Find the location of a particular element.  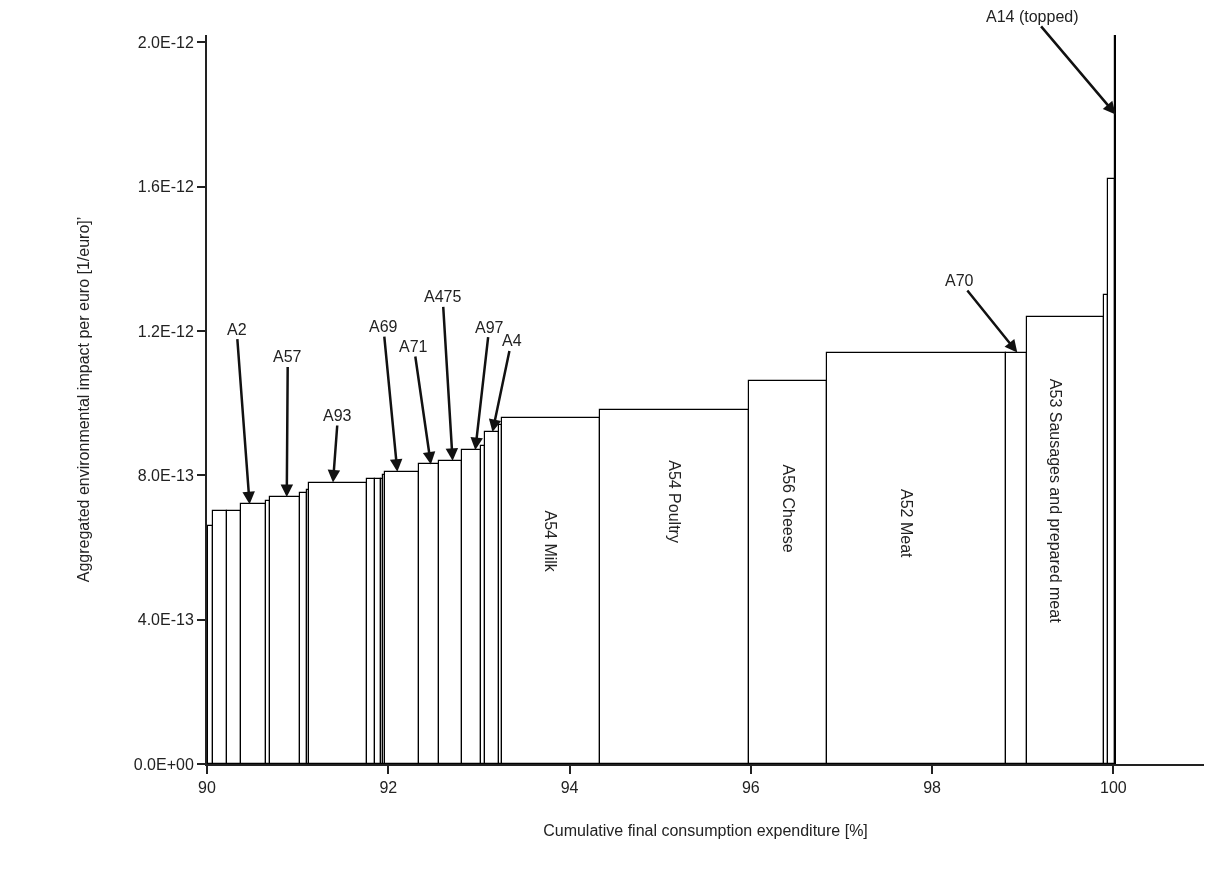

annotation: A56 Cheese is located at coordinates (789, 508).